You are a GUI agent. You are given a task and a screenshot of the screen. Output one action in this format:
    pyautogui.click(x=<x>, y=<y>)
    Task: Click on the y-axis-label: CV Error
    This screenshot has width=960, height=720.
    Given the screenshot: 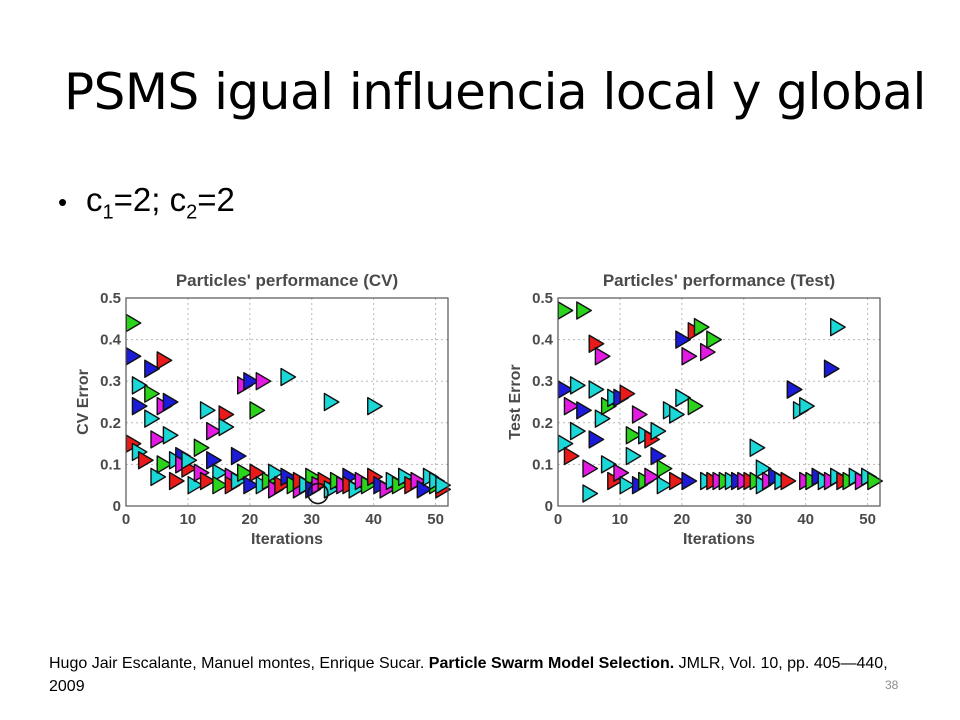 What is the action you would take?
    pyautogui.click(x=83, y=402)
    